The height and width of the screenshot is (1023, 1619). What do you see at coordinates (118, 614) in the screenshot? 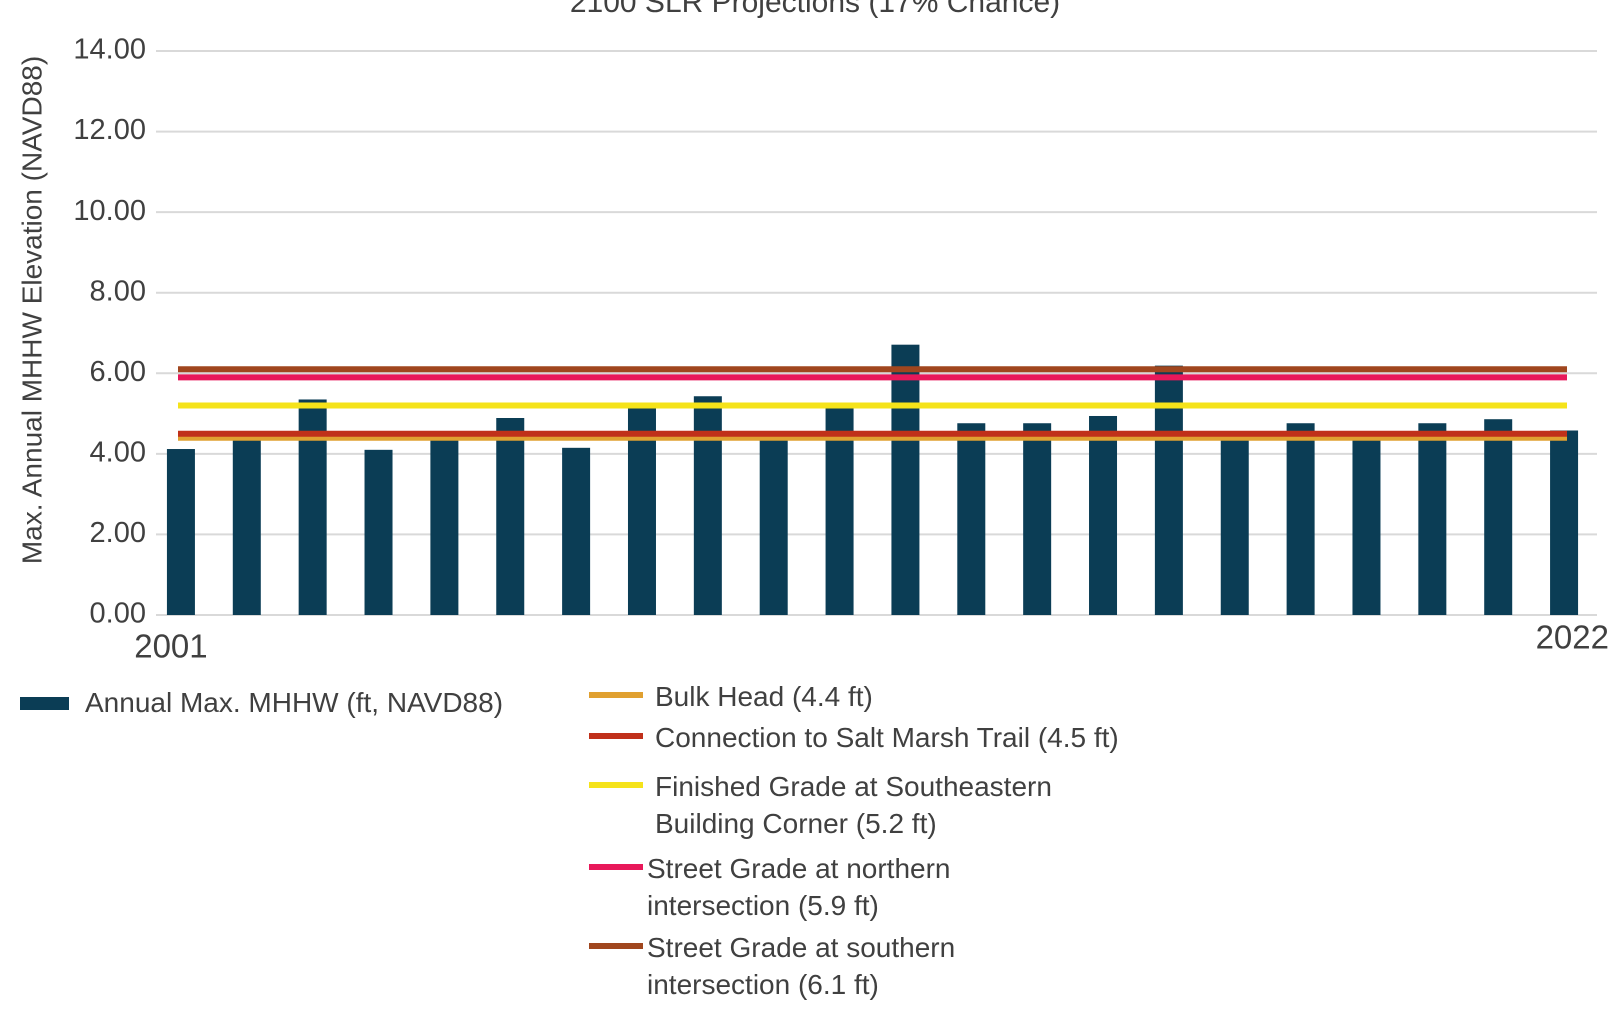
I see `y-tick-label: 0.00` at bounding box center [118, 614].